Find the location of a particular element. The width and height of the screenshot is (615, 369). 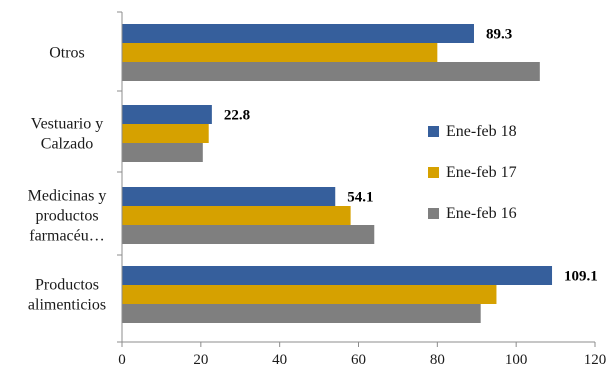

legend: Ene-feb 18 Ene-feb 17 Ene-feb 16 is located at coordinates (472, 172).